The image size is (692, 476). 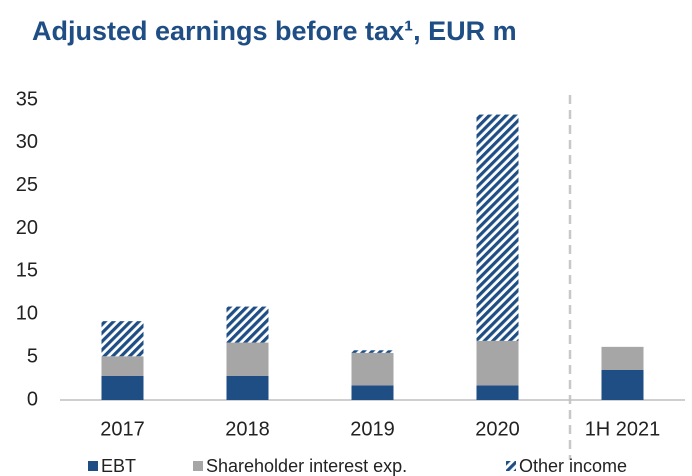 What do you see at coordinates (32, 356) in the screenshot?
I see `y-tick-label: 5` at bounding box center [32, 356].